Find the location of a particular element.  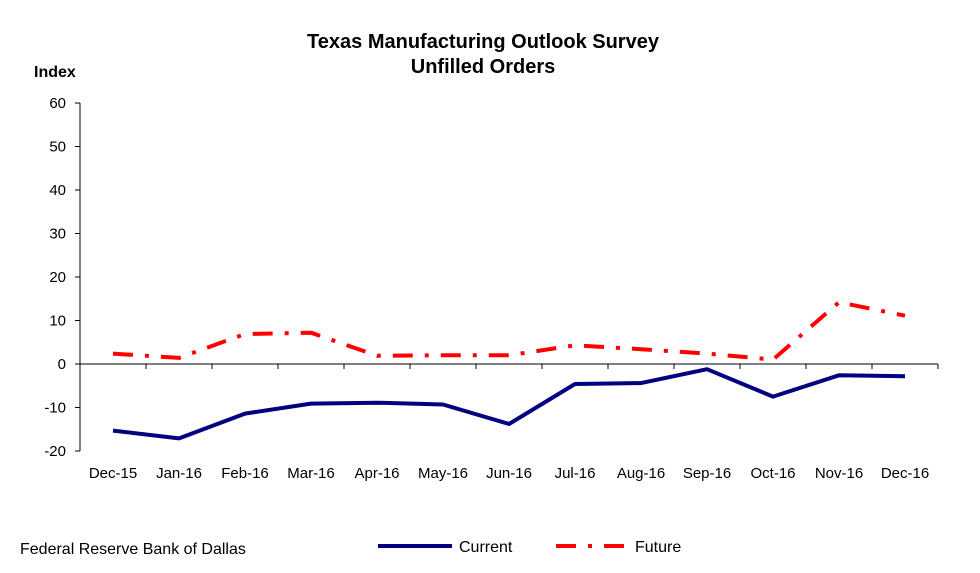

y-tick-label: 0 is located at coordinates (62, 364).